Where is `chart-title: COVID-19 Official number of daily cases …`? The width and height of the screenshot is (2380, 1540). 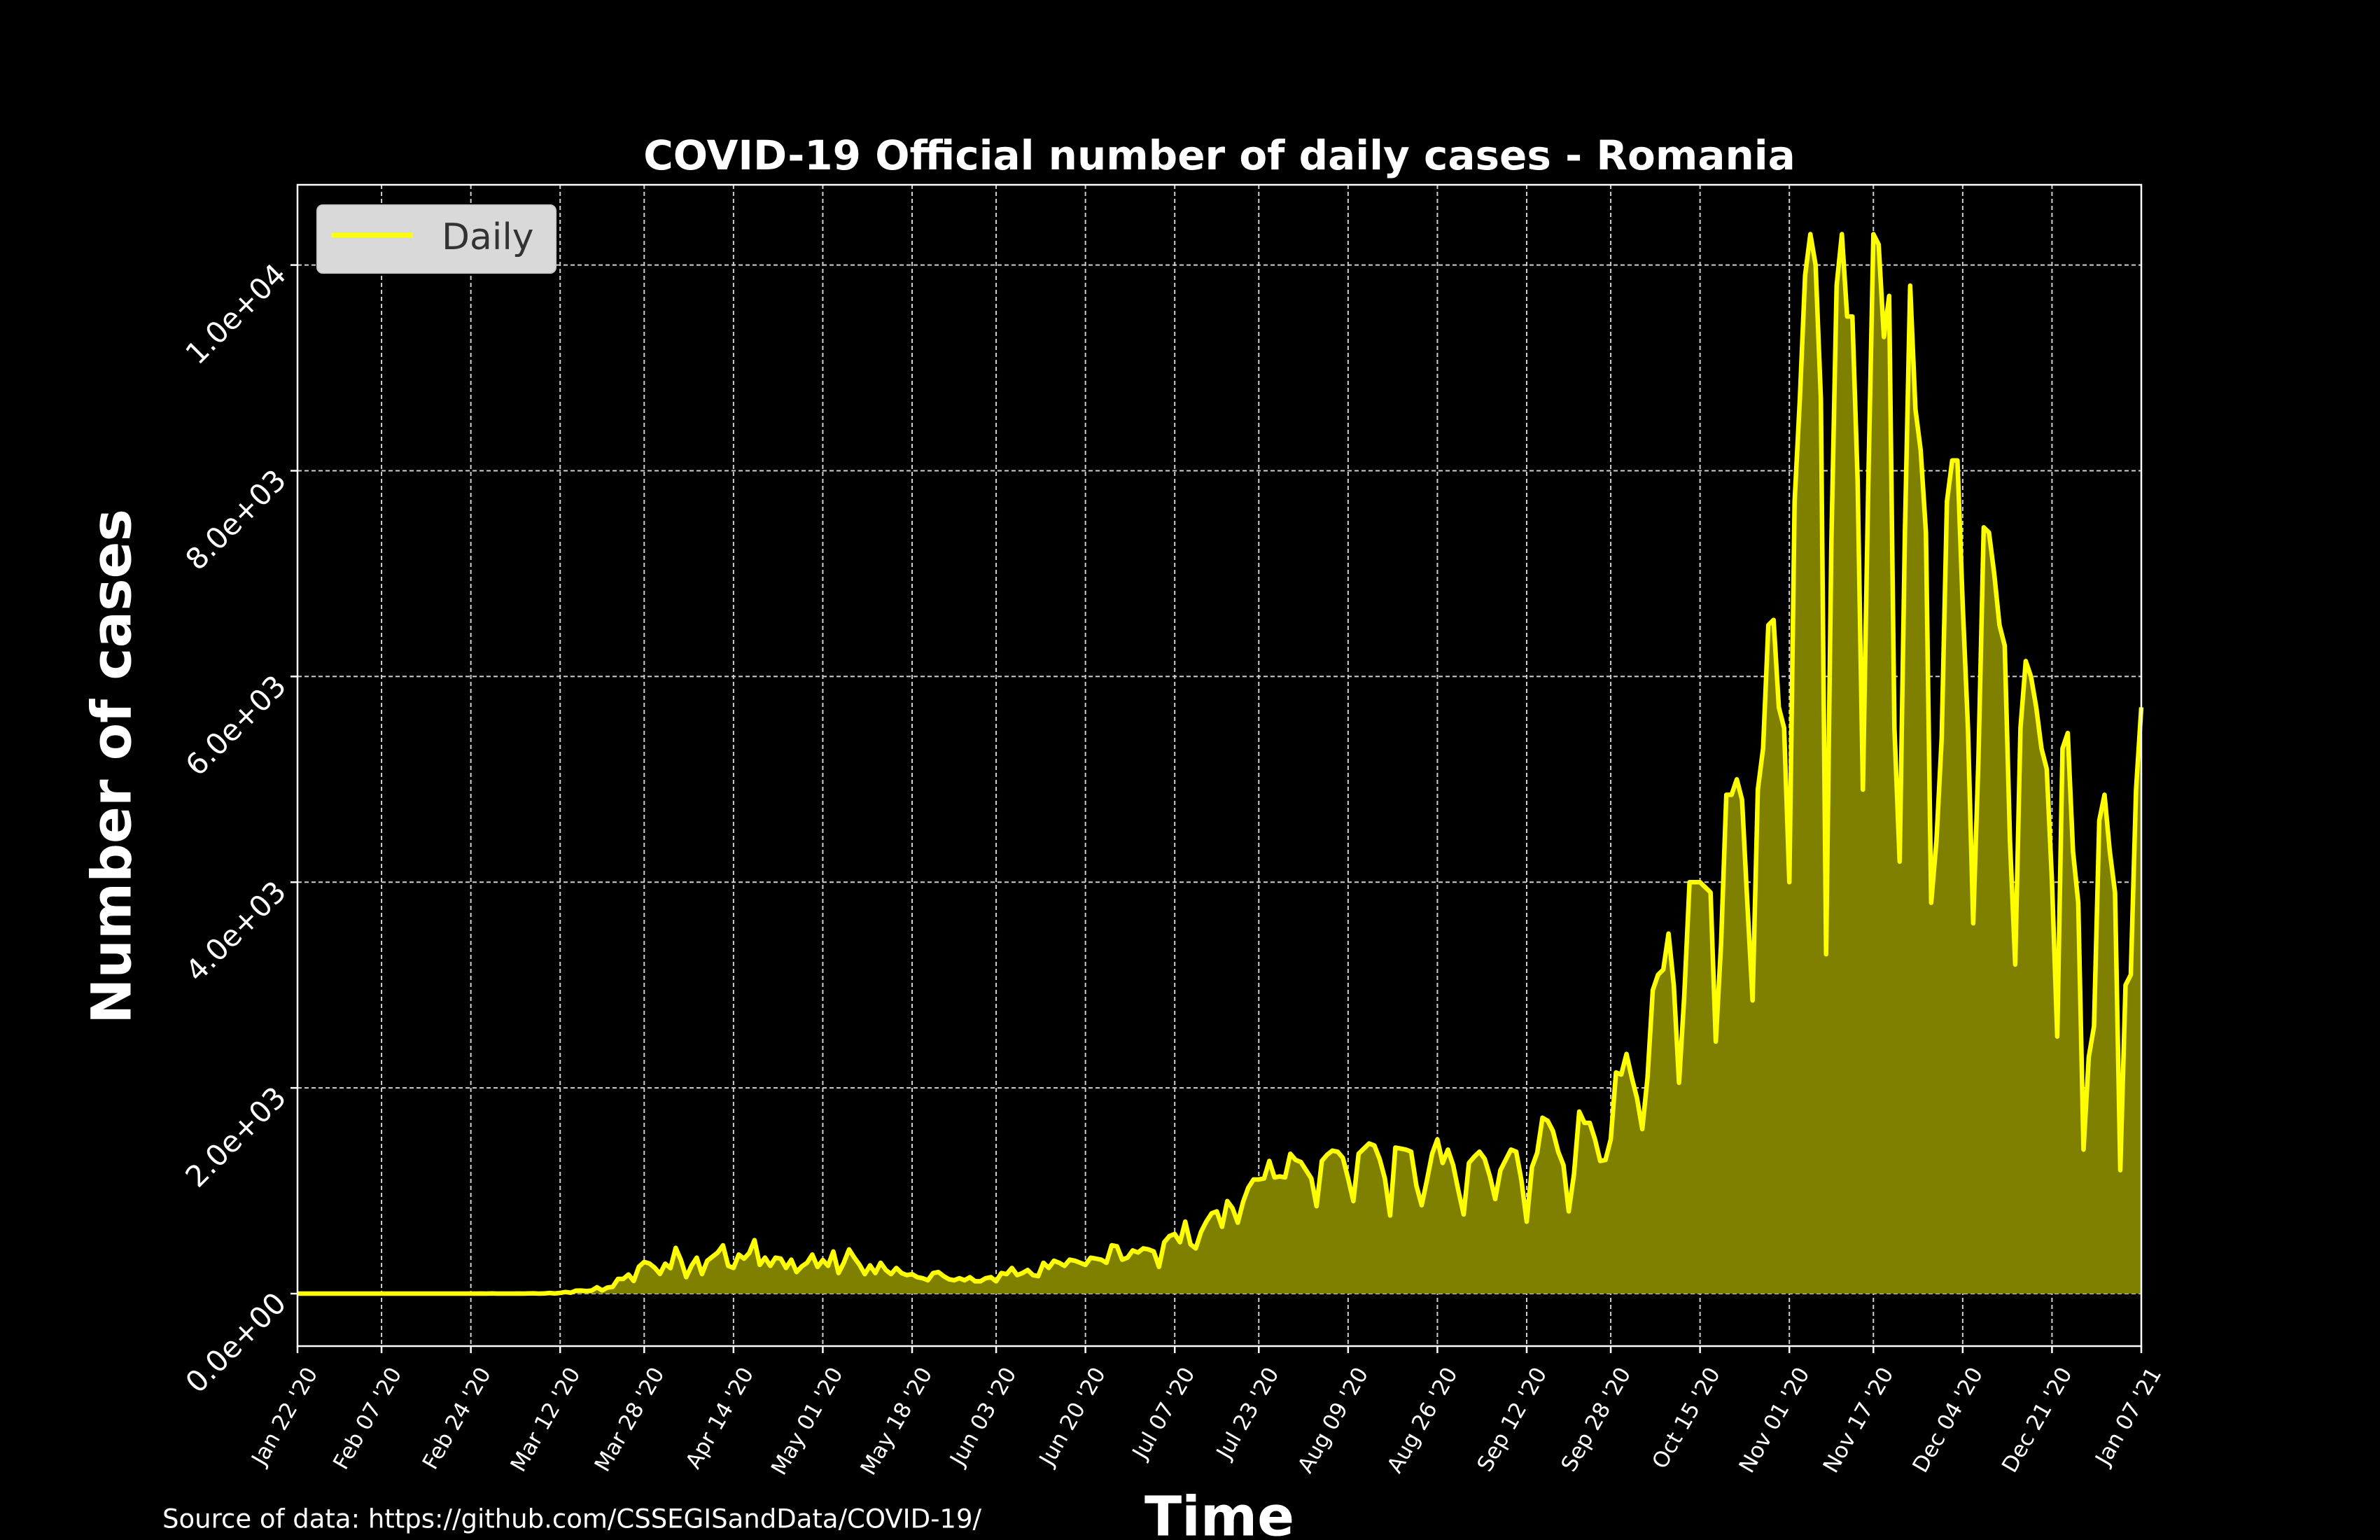 chart-title: COVID-19 Official number of daily cases … is located at coordinates (1219, 155).